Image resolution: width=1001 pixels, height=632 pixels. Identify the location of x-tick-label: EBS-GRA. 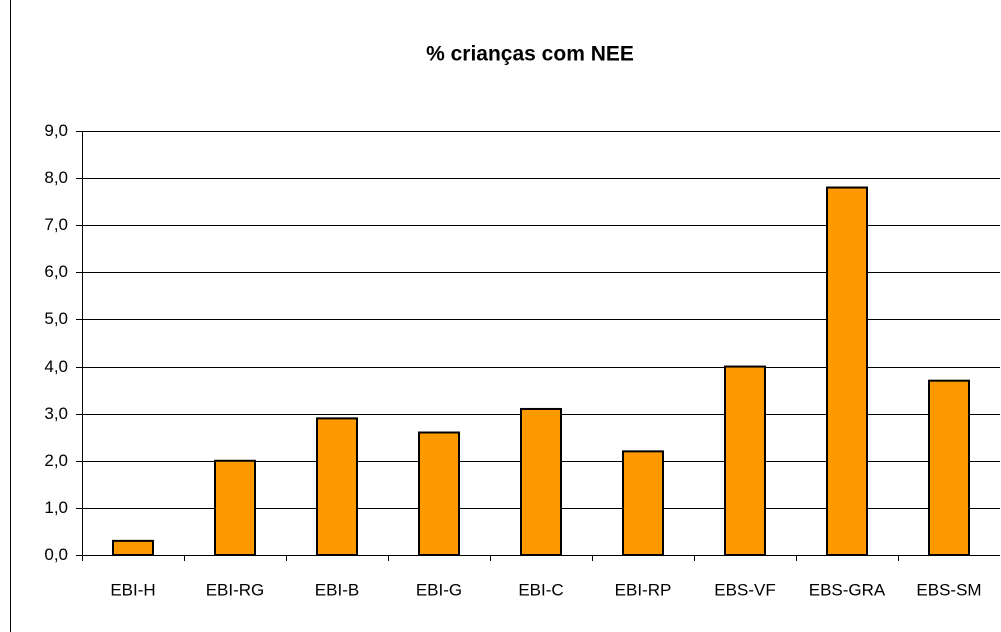
(847, 589).